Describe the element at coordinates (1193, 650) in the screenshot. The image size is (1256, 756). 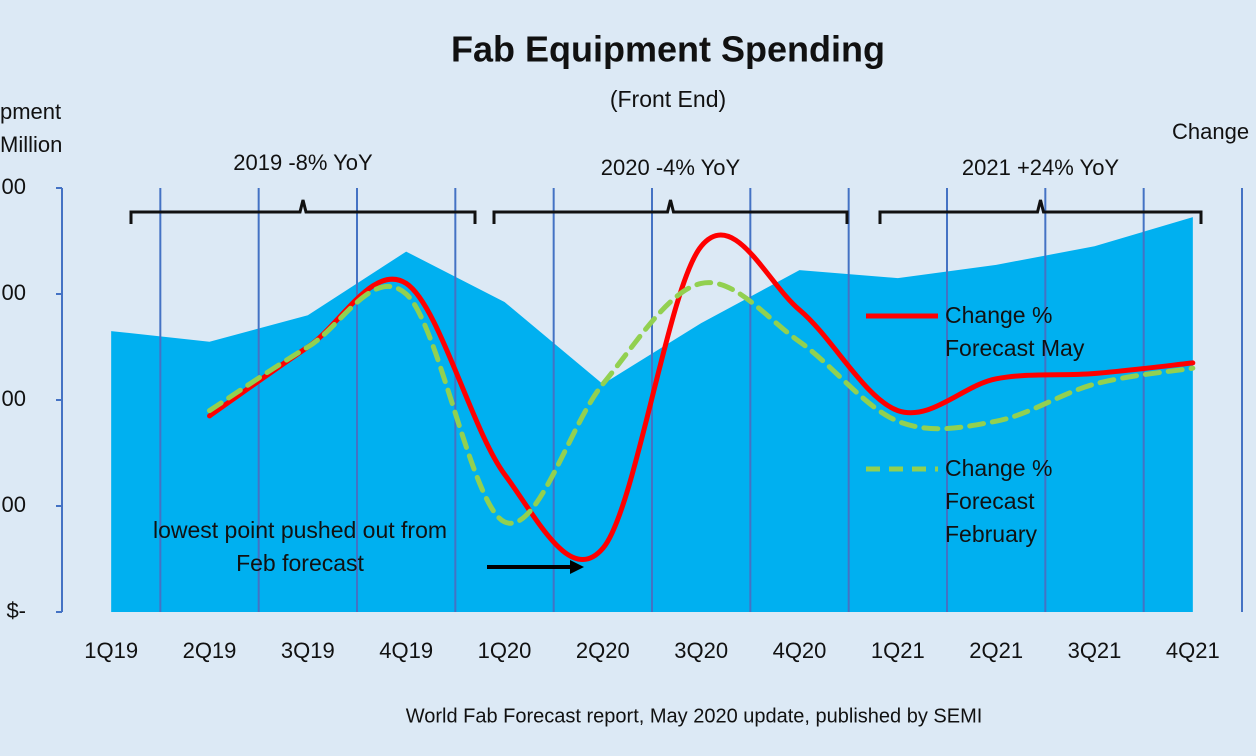
I see `x-tick-label: 4Q21` at that location.